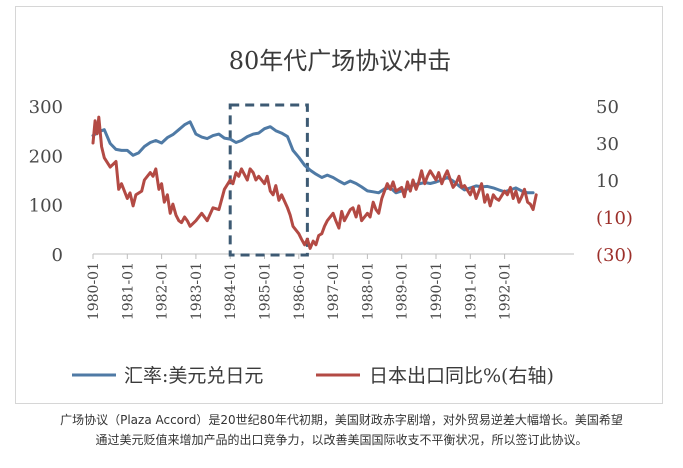  What do you see at coordinates (471, 291) in the screenshot?
I see `x-tick-label: 1991-01` at bounding box center [471, 291].